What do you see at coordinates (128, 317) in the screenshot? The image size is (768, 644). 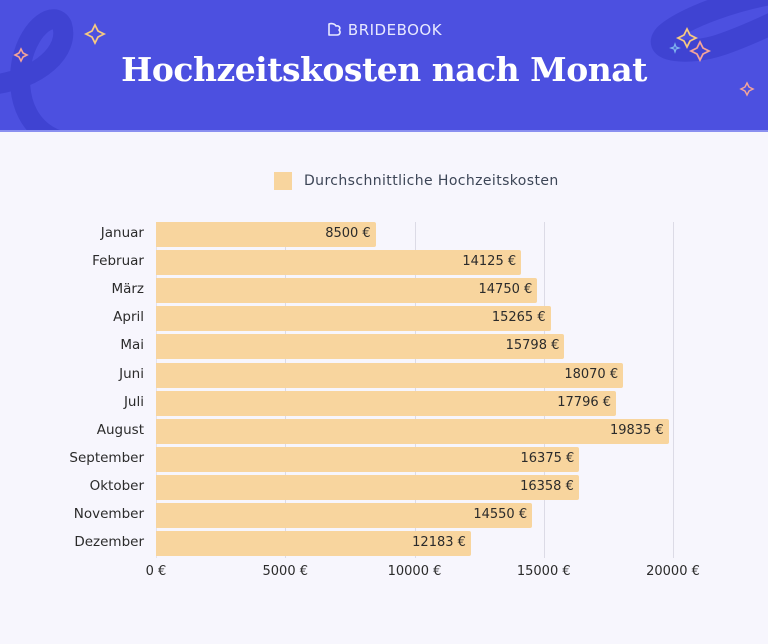 I see `y-category-label: April` at bounding box center [128, 317].